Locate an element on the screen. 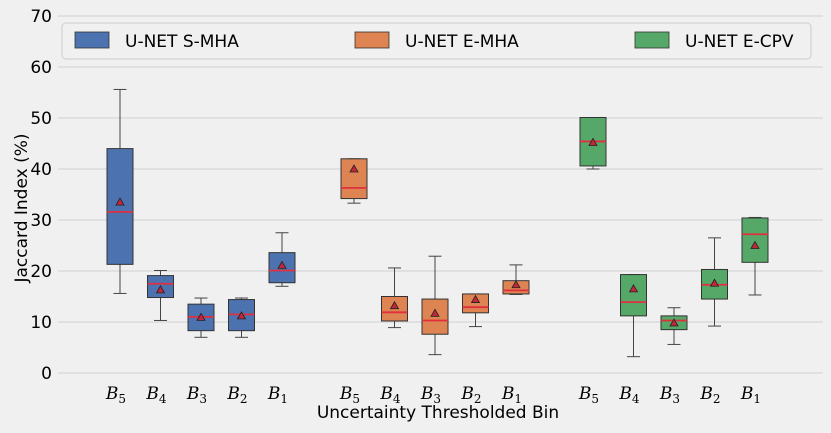 Image resolution: width=831 pixels, height=433 pixels. legend-frame is located at coordinates (436, 41).